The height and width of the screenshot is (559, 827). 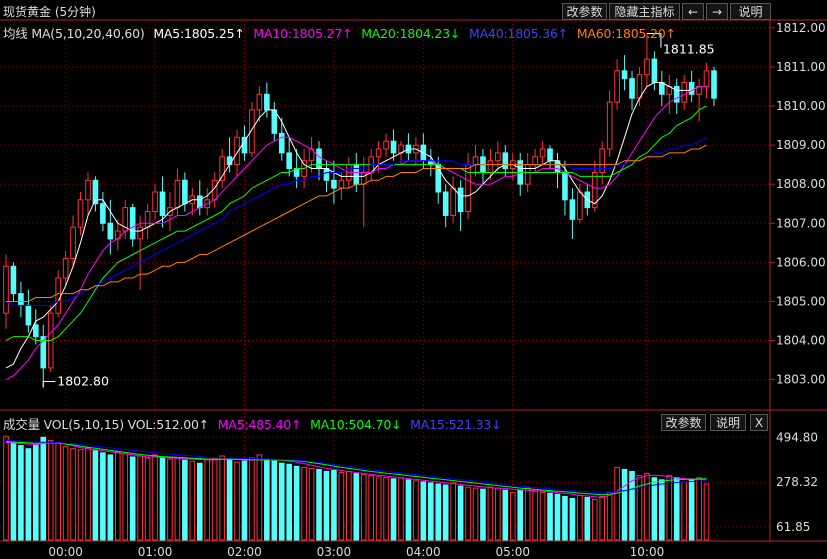 I want to click on volume-tick-label: 278.32, so click(x=797, y=482).